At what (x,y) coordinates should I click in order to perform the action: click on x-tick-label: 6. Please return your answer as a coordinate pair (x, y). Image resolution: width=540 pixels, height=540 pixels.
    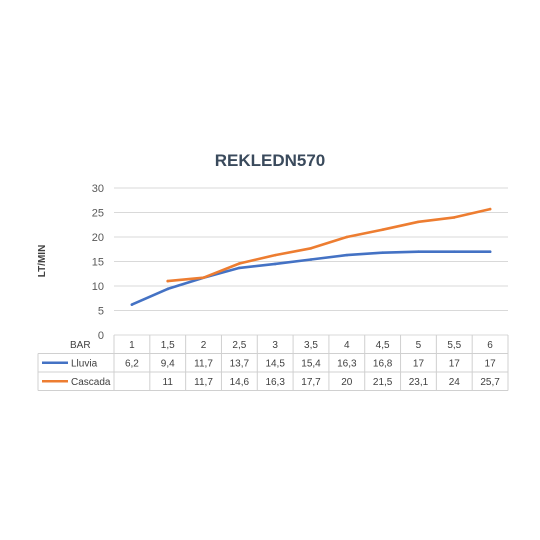
    Looking at the image, I should click on (490, 345).